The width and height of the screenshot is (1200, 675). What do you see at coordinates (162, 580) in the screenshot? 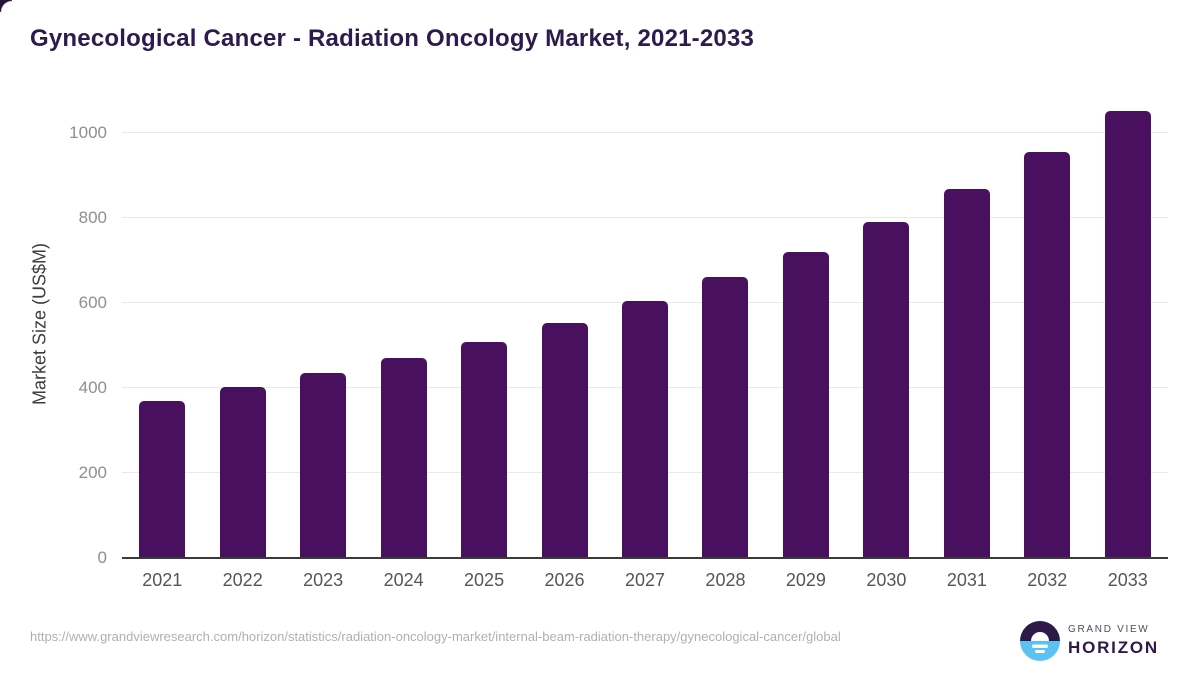
I see `x-tick-label-2021: 2021` at bounding box center [162, 580].